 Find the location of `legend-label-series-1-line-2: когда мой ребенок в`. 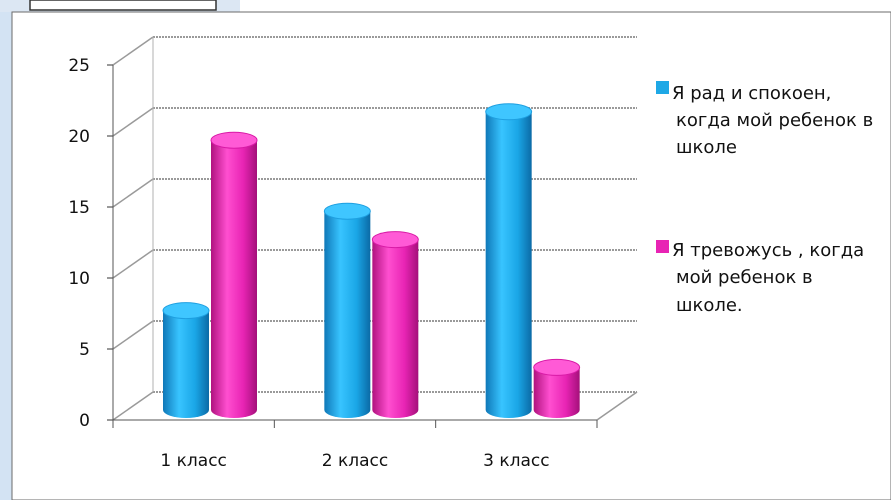

legend-label-series-1-line-2: когда мой ребенок в is located at coordinates (774, 120).